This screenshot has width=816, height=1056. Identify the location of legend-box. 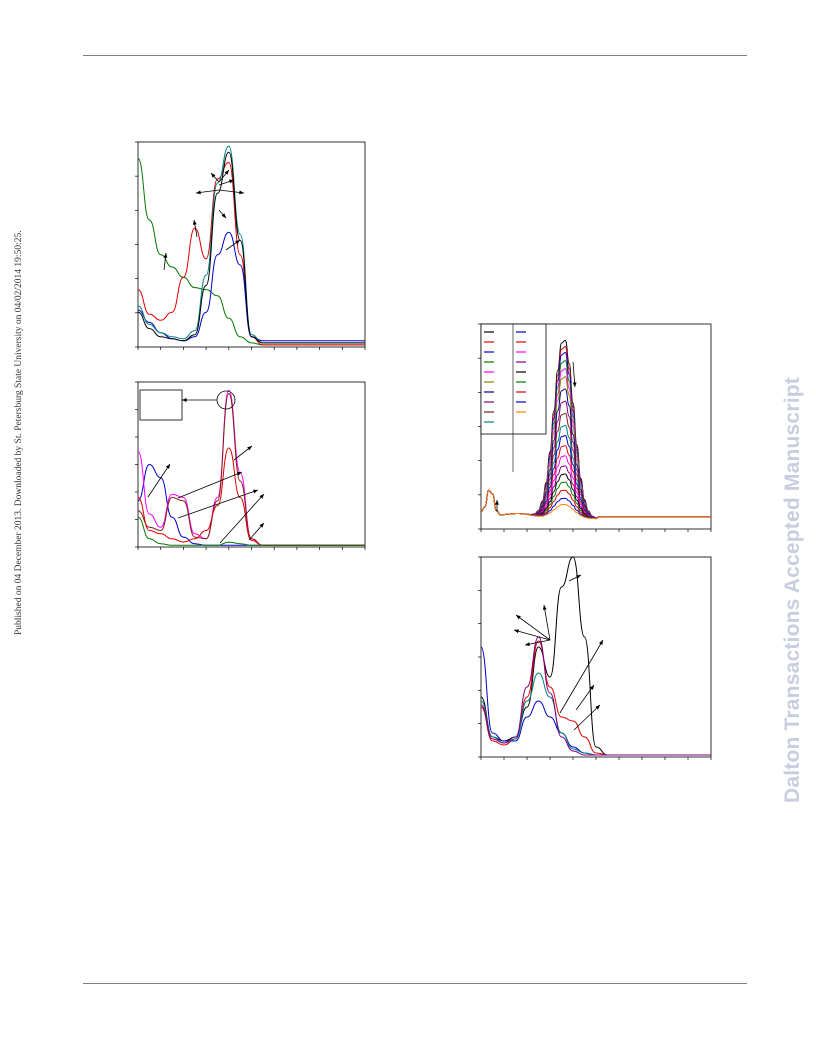
(513, 379).